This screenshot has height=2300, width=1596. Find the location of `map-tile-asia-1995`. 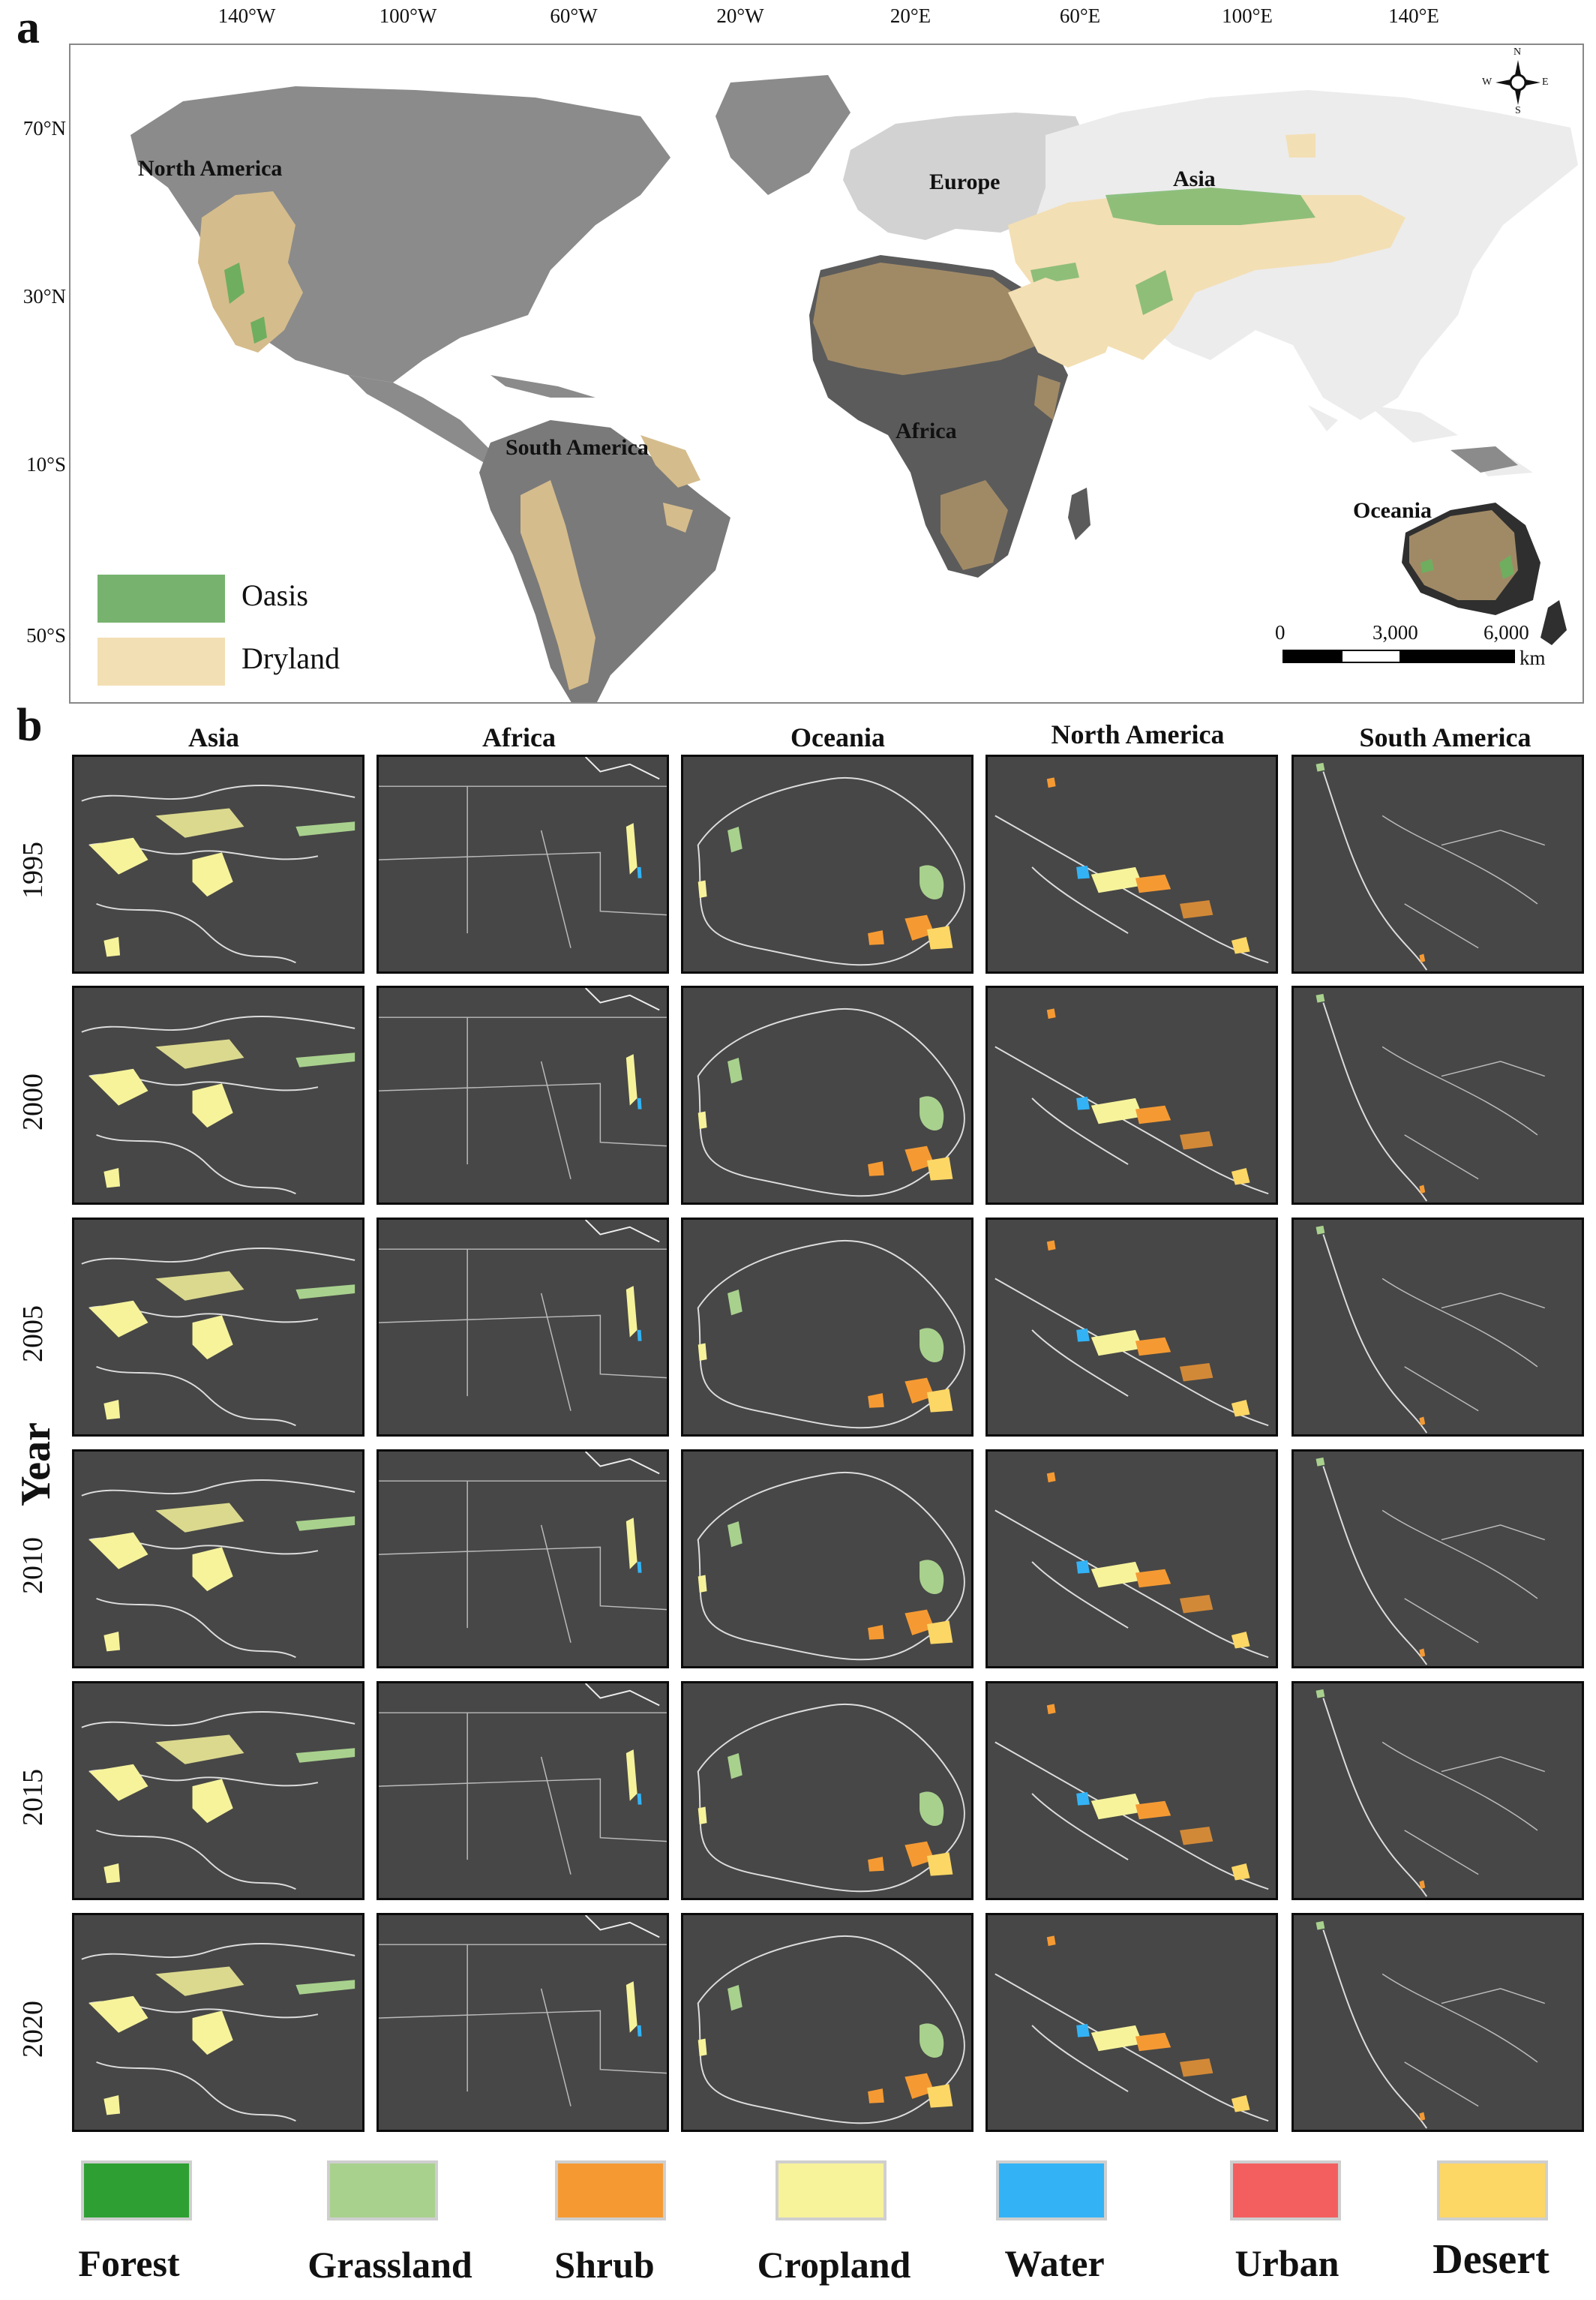

map-tile-asia-1995 is located at coordinates (218, 864).